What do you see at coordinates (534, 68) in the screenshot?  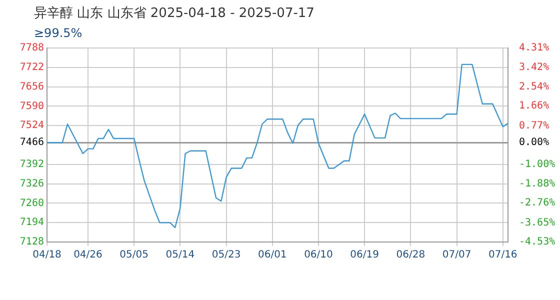 I see `y2-tick-label: 3.42%` at bounding box center [534, 68].